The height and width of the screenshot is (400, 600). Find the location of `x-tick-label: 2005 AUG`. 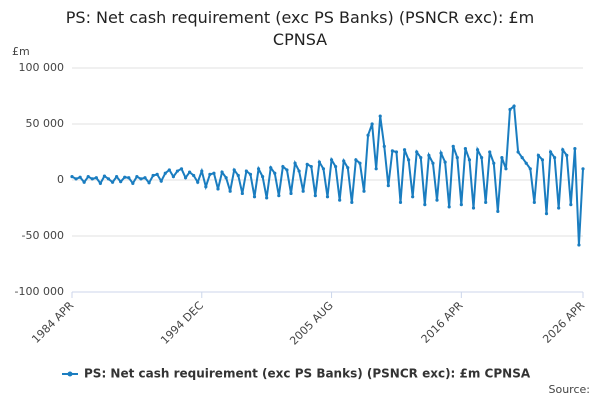

x-tick-label: 2005 AUG is located at coordinates (311, 323).